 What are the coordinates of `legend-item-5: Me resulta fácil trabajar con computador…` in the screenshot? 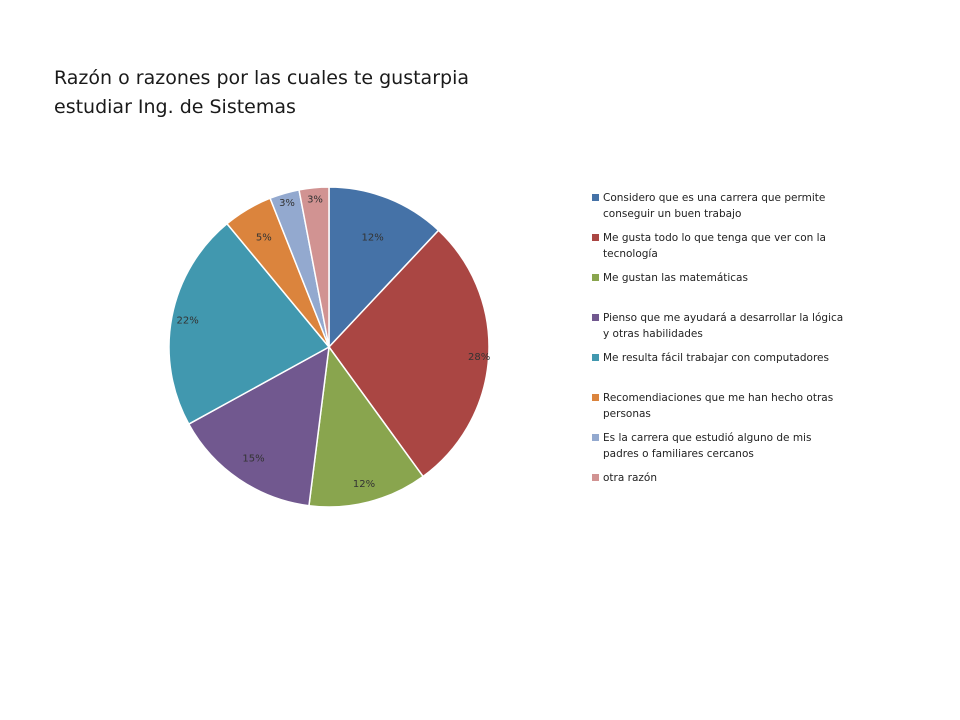 It's located at (726, 358).